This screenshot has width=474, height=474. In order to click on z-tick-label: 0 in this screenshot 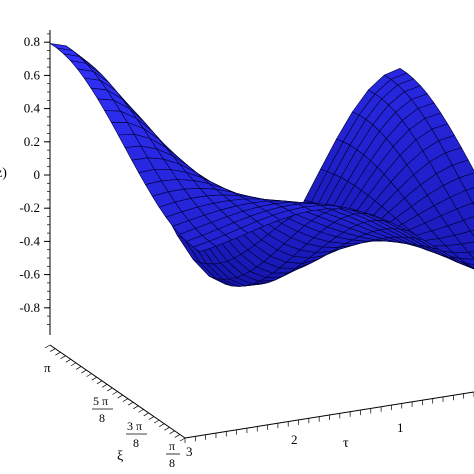, I will do `click(37, 174)`.